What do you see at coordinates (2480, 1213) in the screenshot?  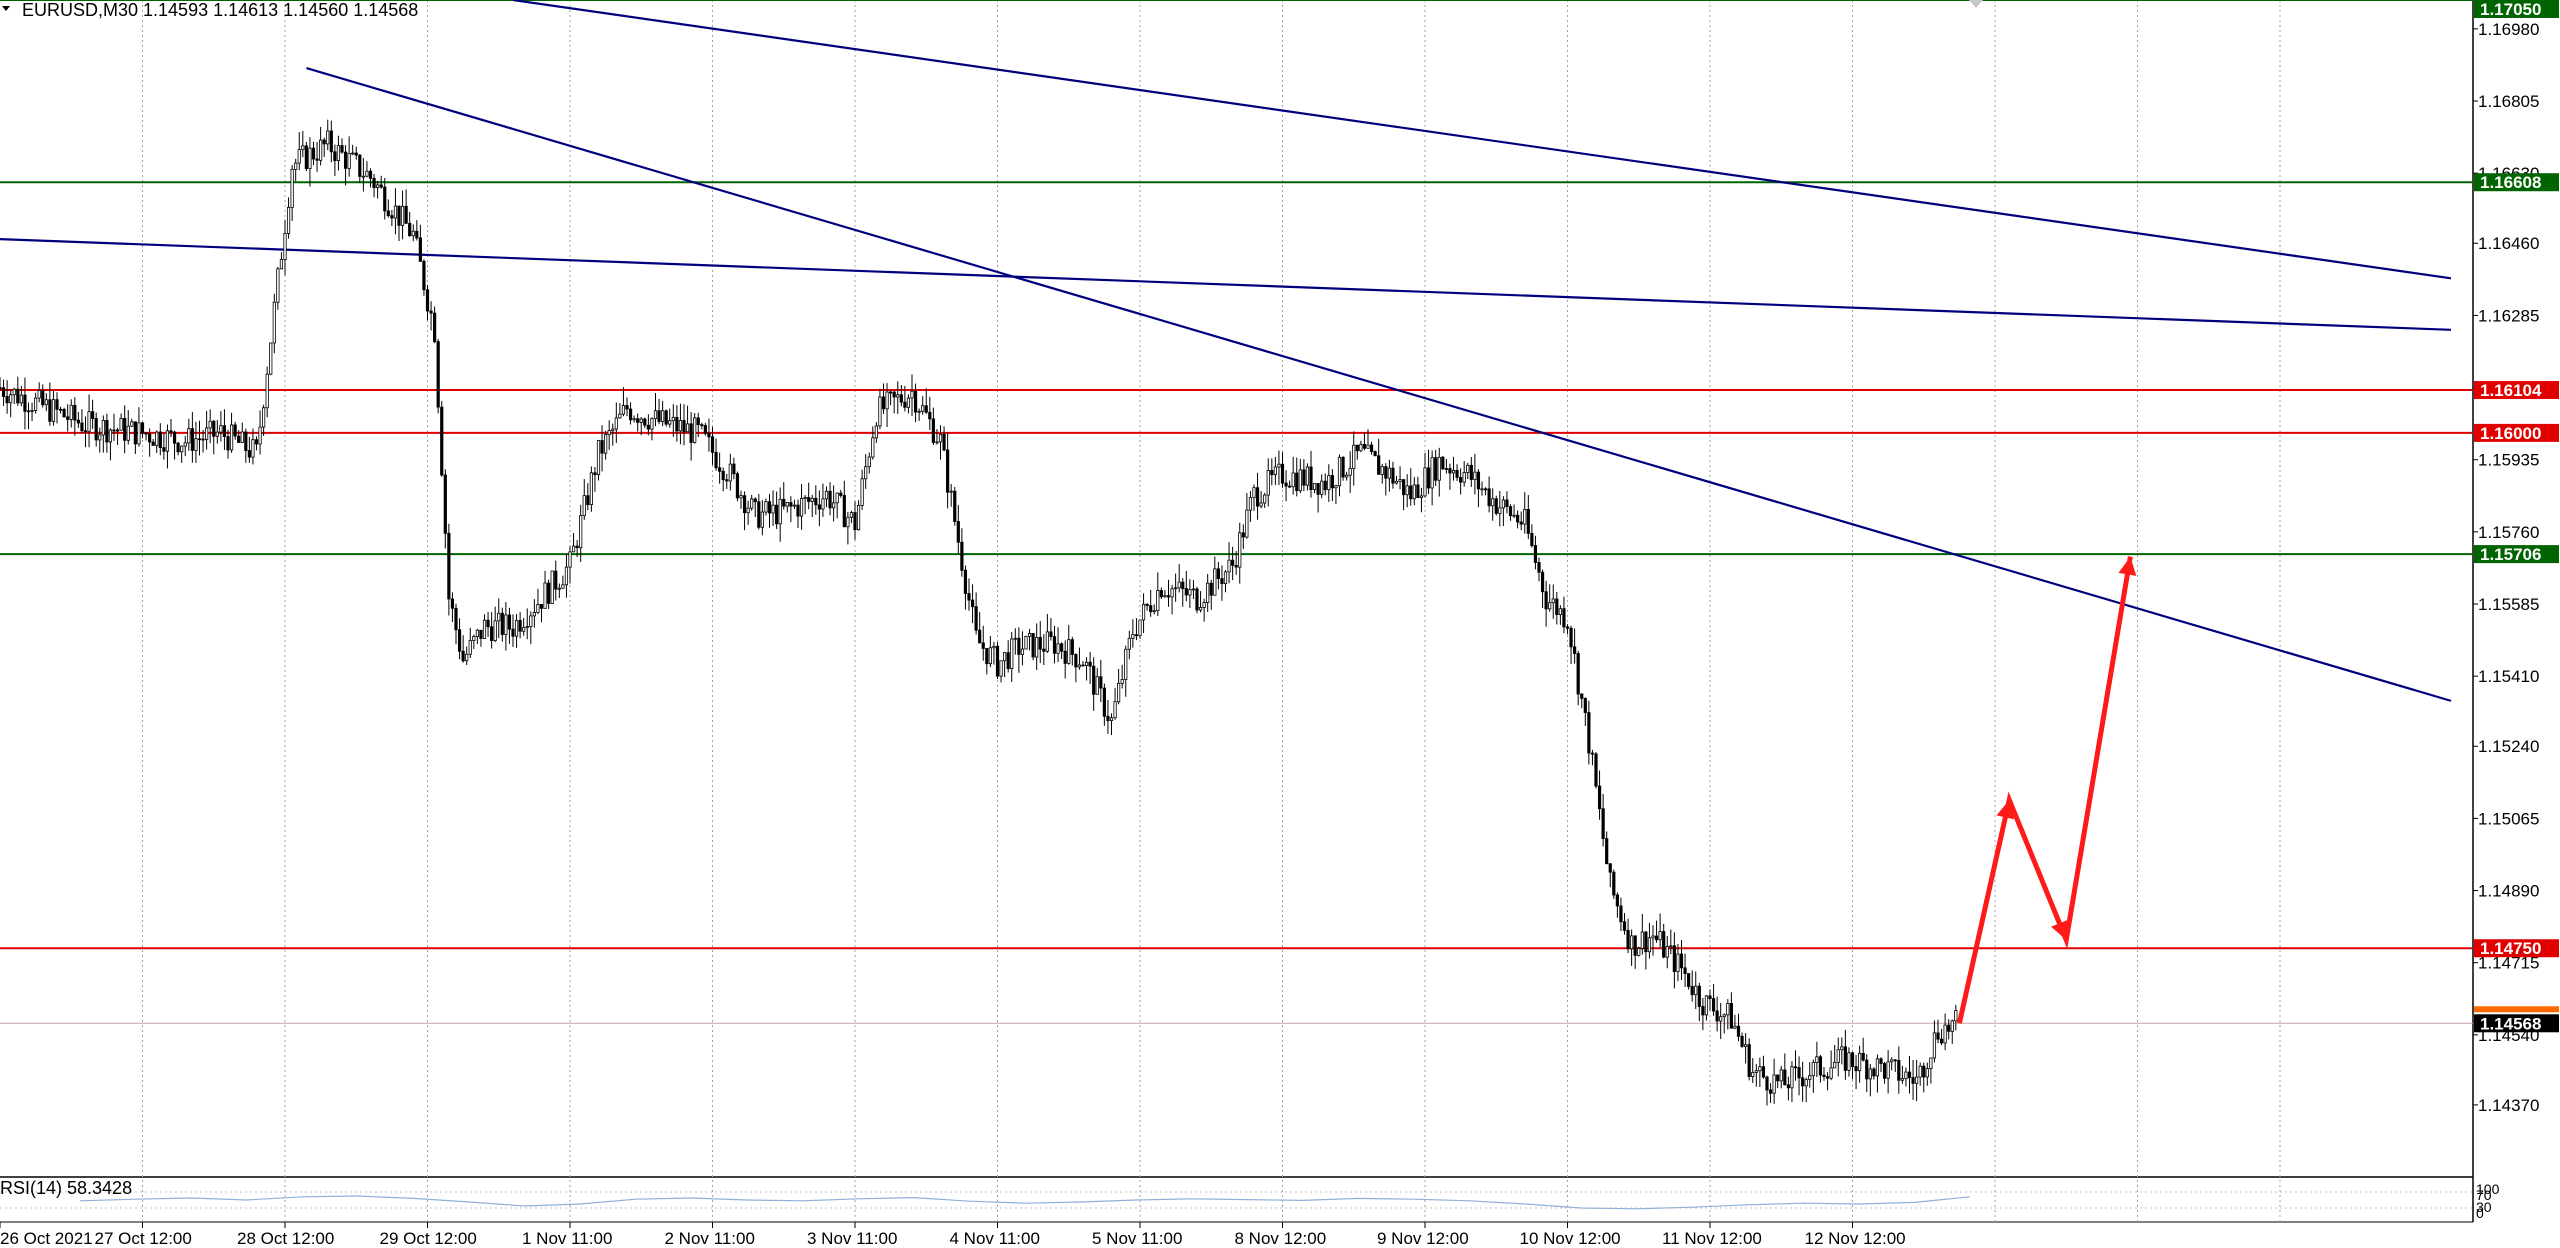 I see `rsi-scale-label: 0` at bounding box center [2480, 1213].